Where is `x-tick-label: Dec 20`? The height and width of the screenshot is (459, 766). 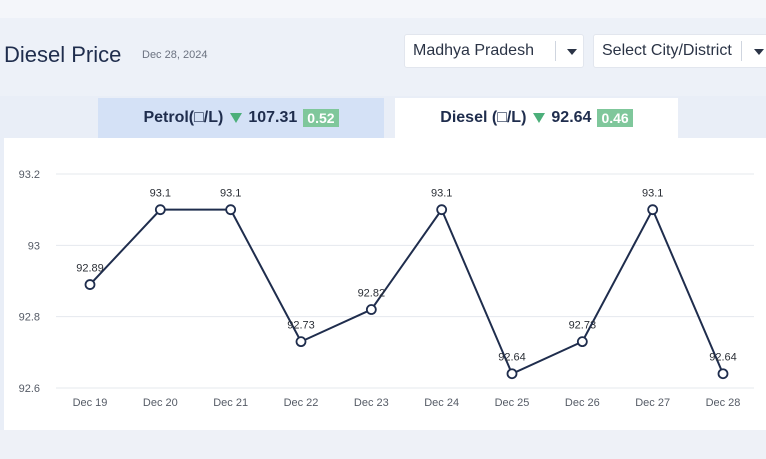
x-tick-label: Dec 20 is located at coordinates (160, 403).